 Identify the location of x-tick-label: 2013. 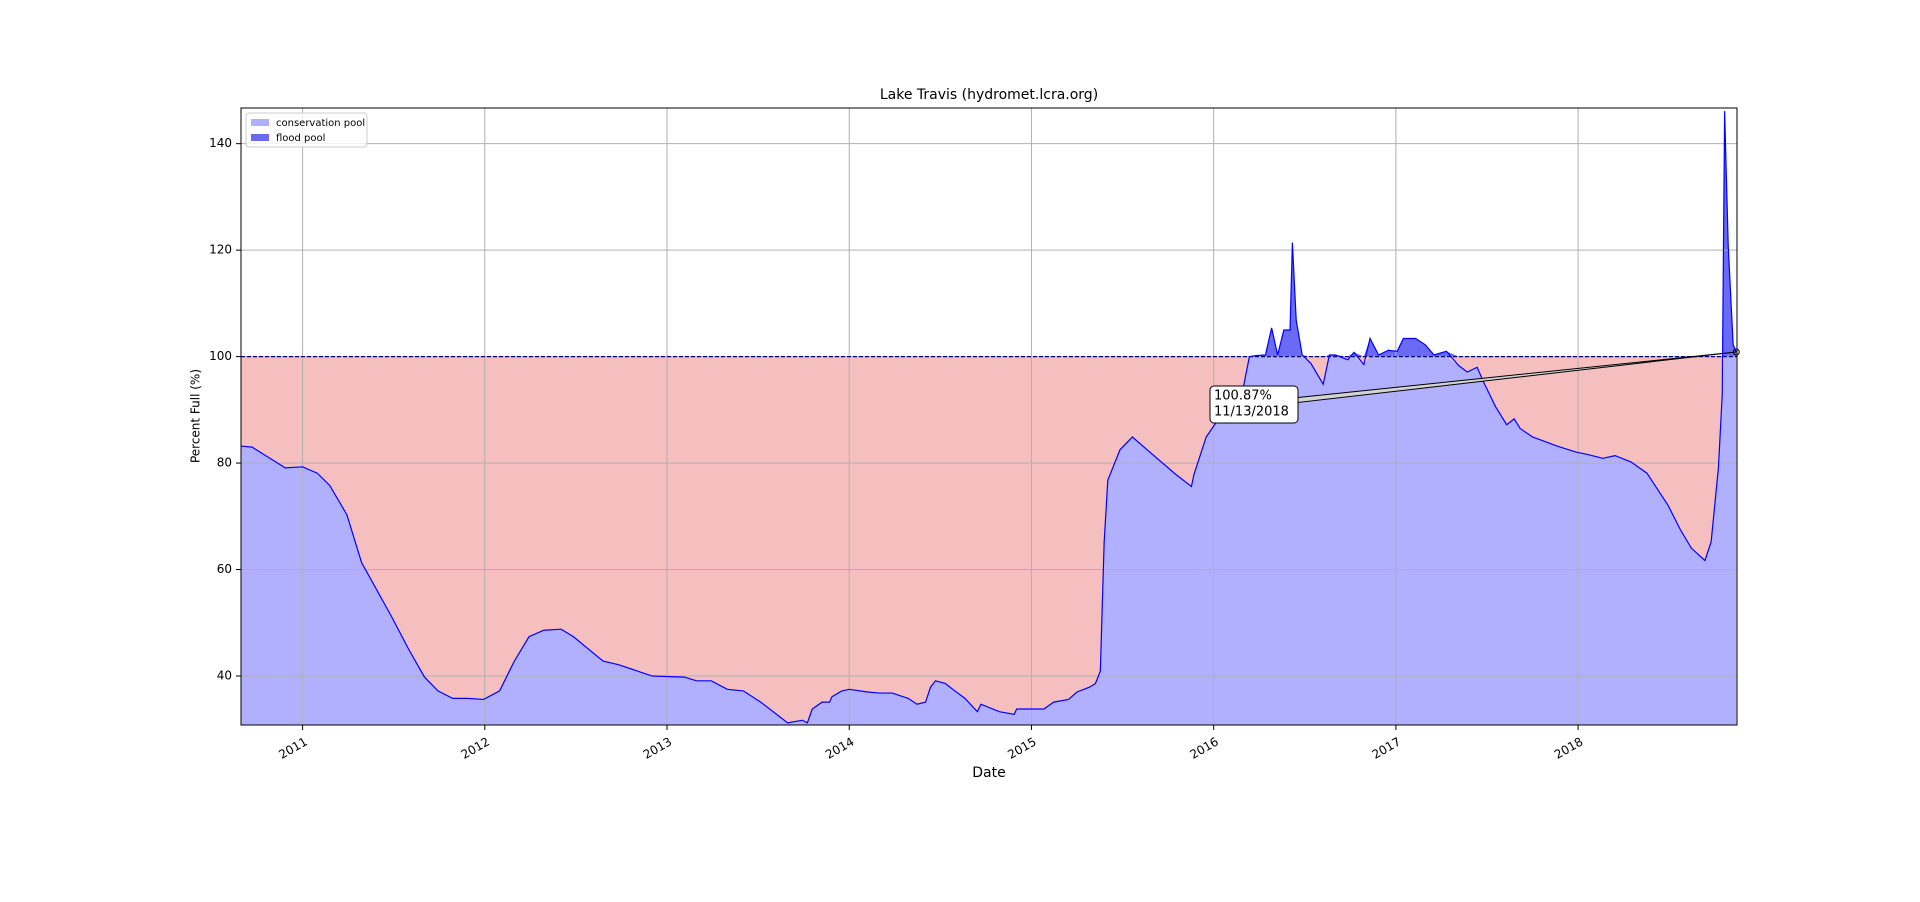
(657, 748).